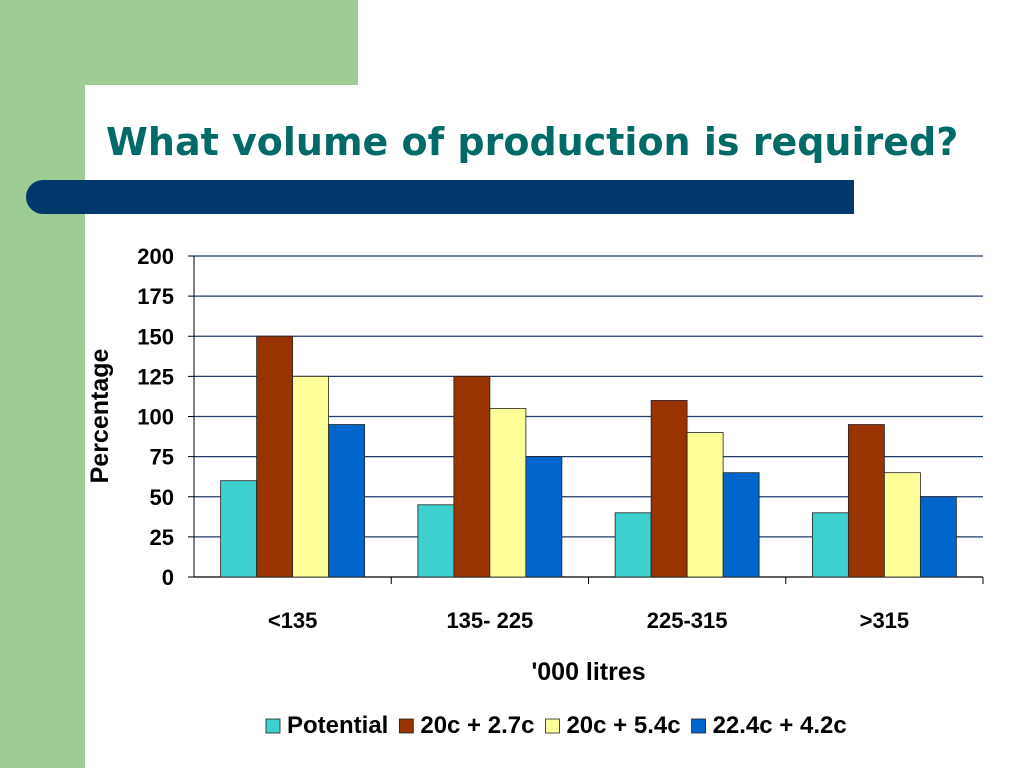  Describe the element at coordinates (162, 497) in the screenshot. I see `y-tick-label: 50` at that location.